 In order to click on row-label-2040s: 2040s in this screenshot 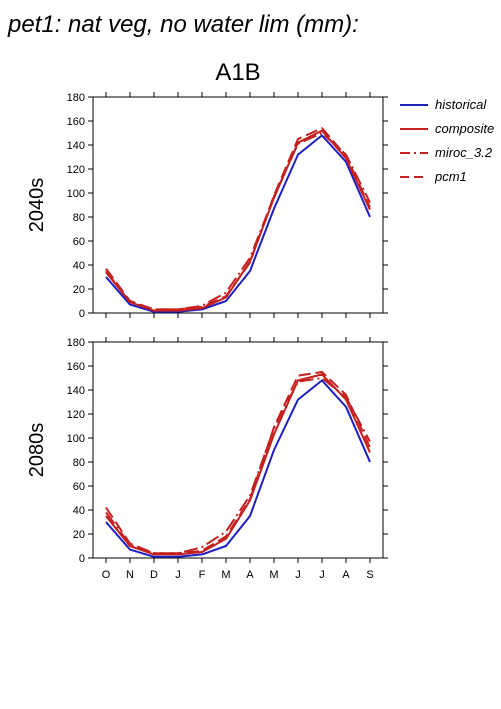, I will do `click(37, 205)`.